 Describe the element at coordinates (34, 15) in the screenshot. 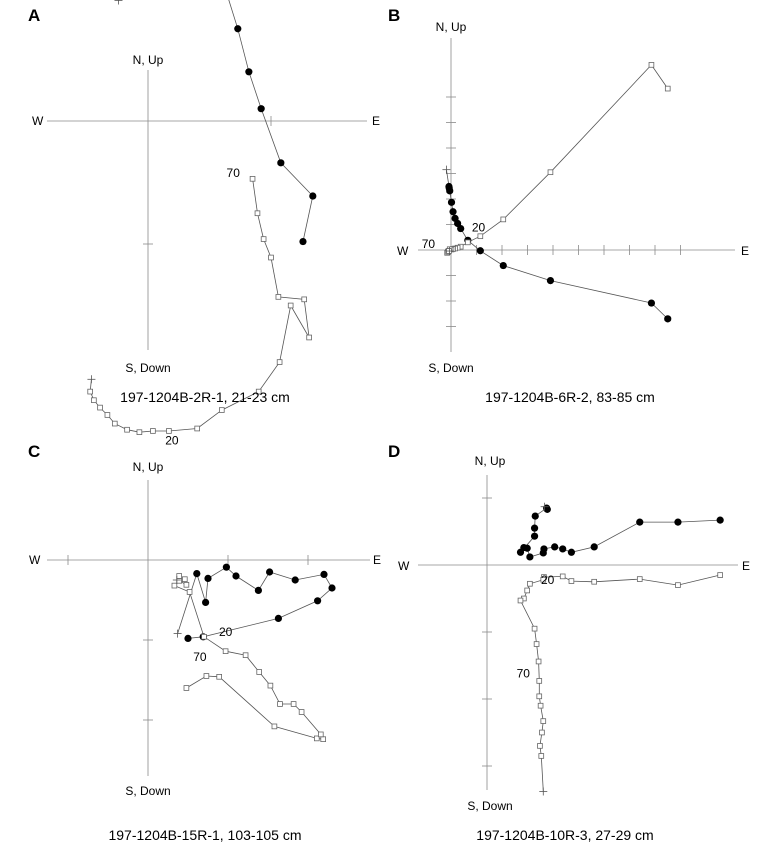

I see `panel-letter: A` at that location.